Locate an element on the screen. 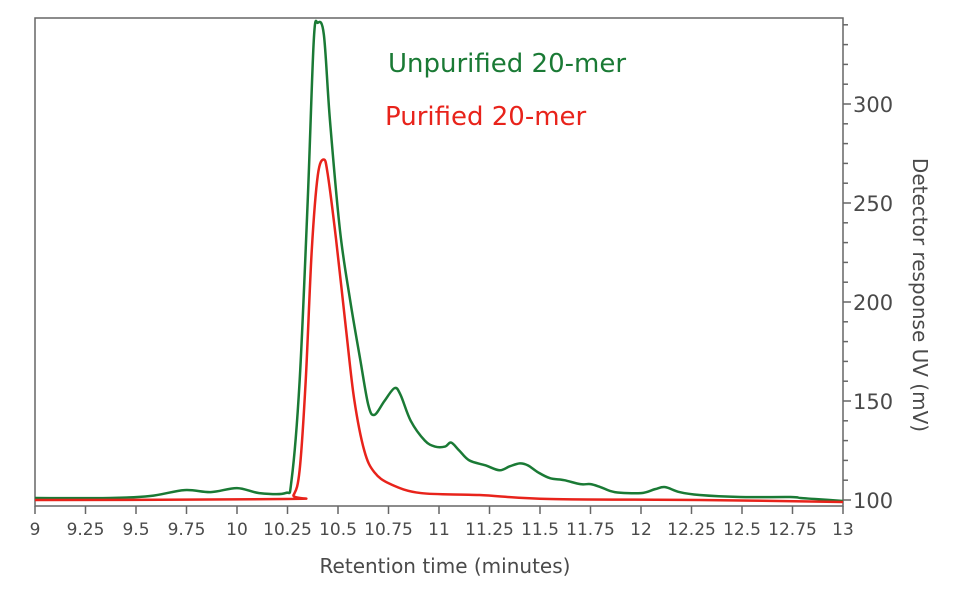 The image size is (960, 594). x-tick-label: 10 is located at coordinates (237, 530).